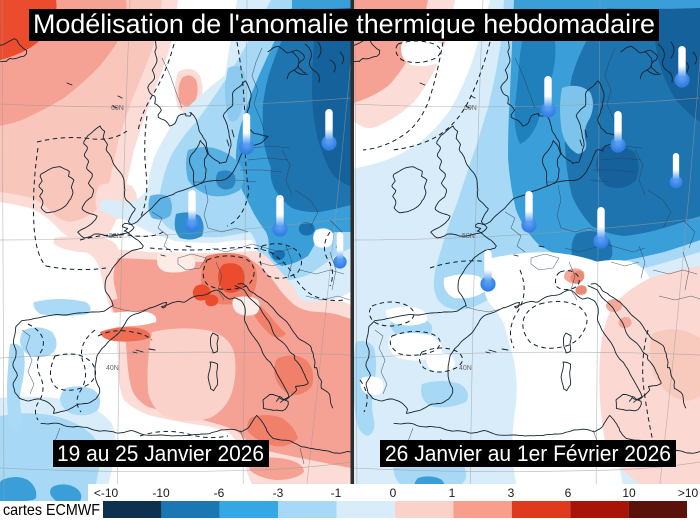 The height and width of the screenshot is (520, 700). Describe the element at coordinates (51, 510) in the screenshot. I see `svg-text: cartes ECMWF` at that location.